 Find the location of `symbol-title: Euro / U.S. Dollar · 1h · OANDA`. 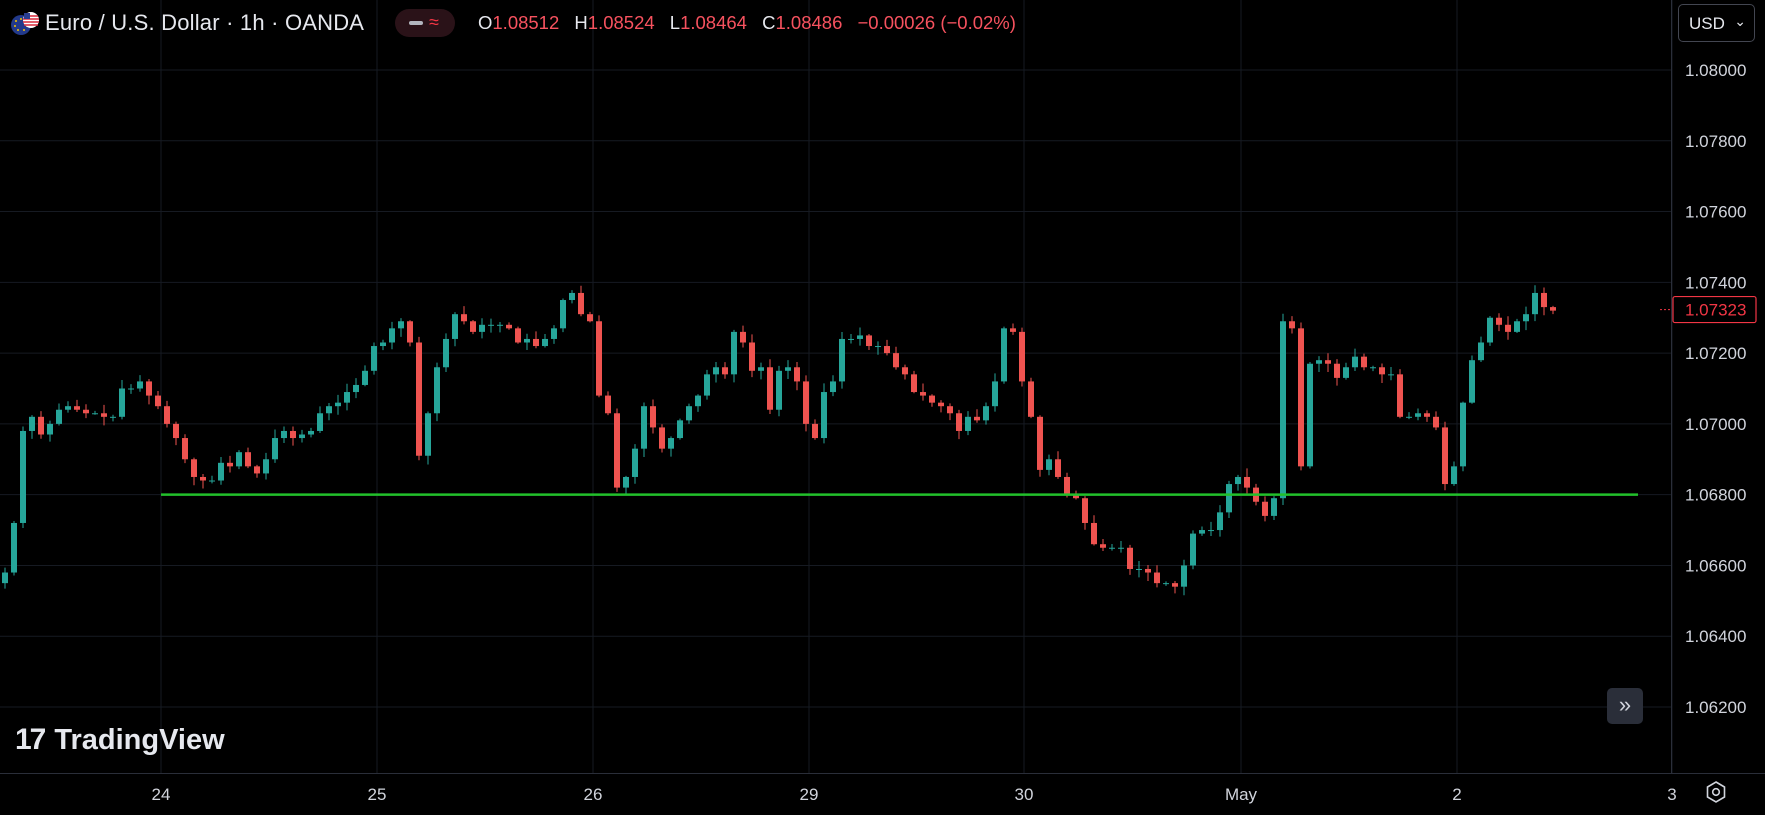

symbol-title: Euro / U.S. Dollar · 1h · OANDA is located at coordinates (205, 22).